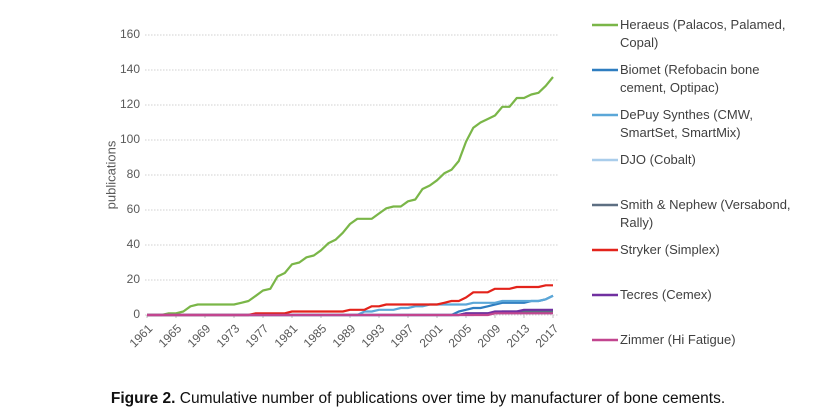 Image resolution: width=836 pixels, height=419 pixels. I want to click on x-tick-label: 1965, so click(170, 335).